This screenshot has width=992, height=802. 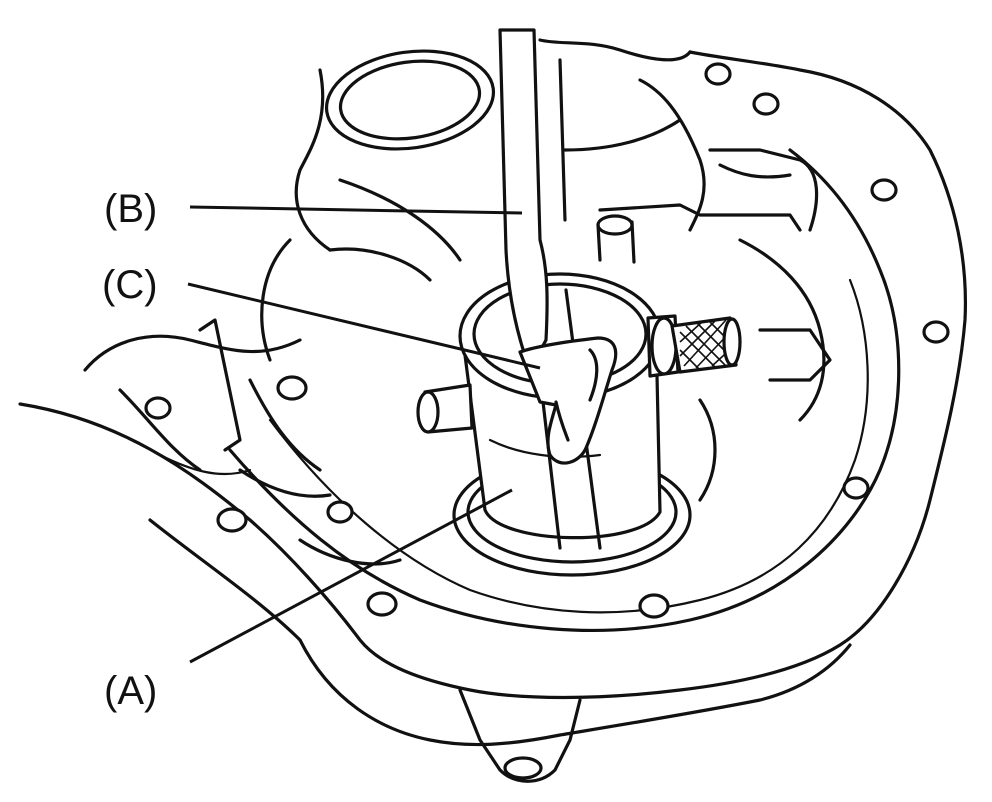 What do you see at coordinates (130, 691) in the screenshot?
I see `callout-label-a: (A)` at bounding box center [130, 691].